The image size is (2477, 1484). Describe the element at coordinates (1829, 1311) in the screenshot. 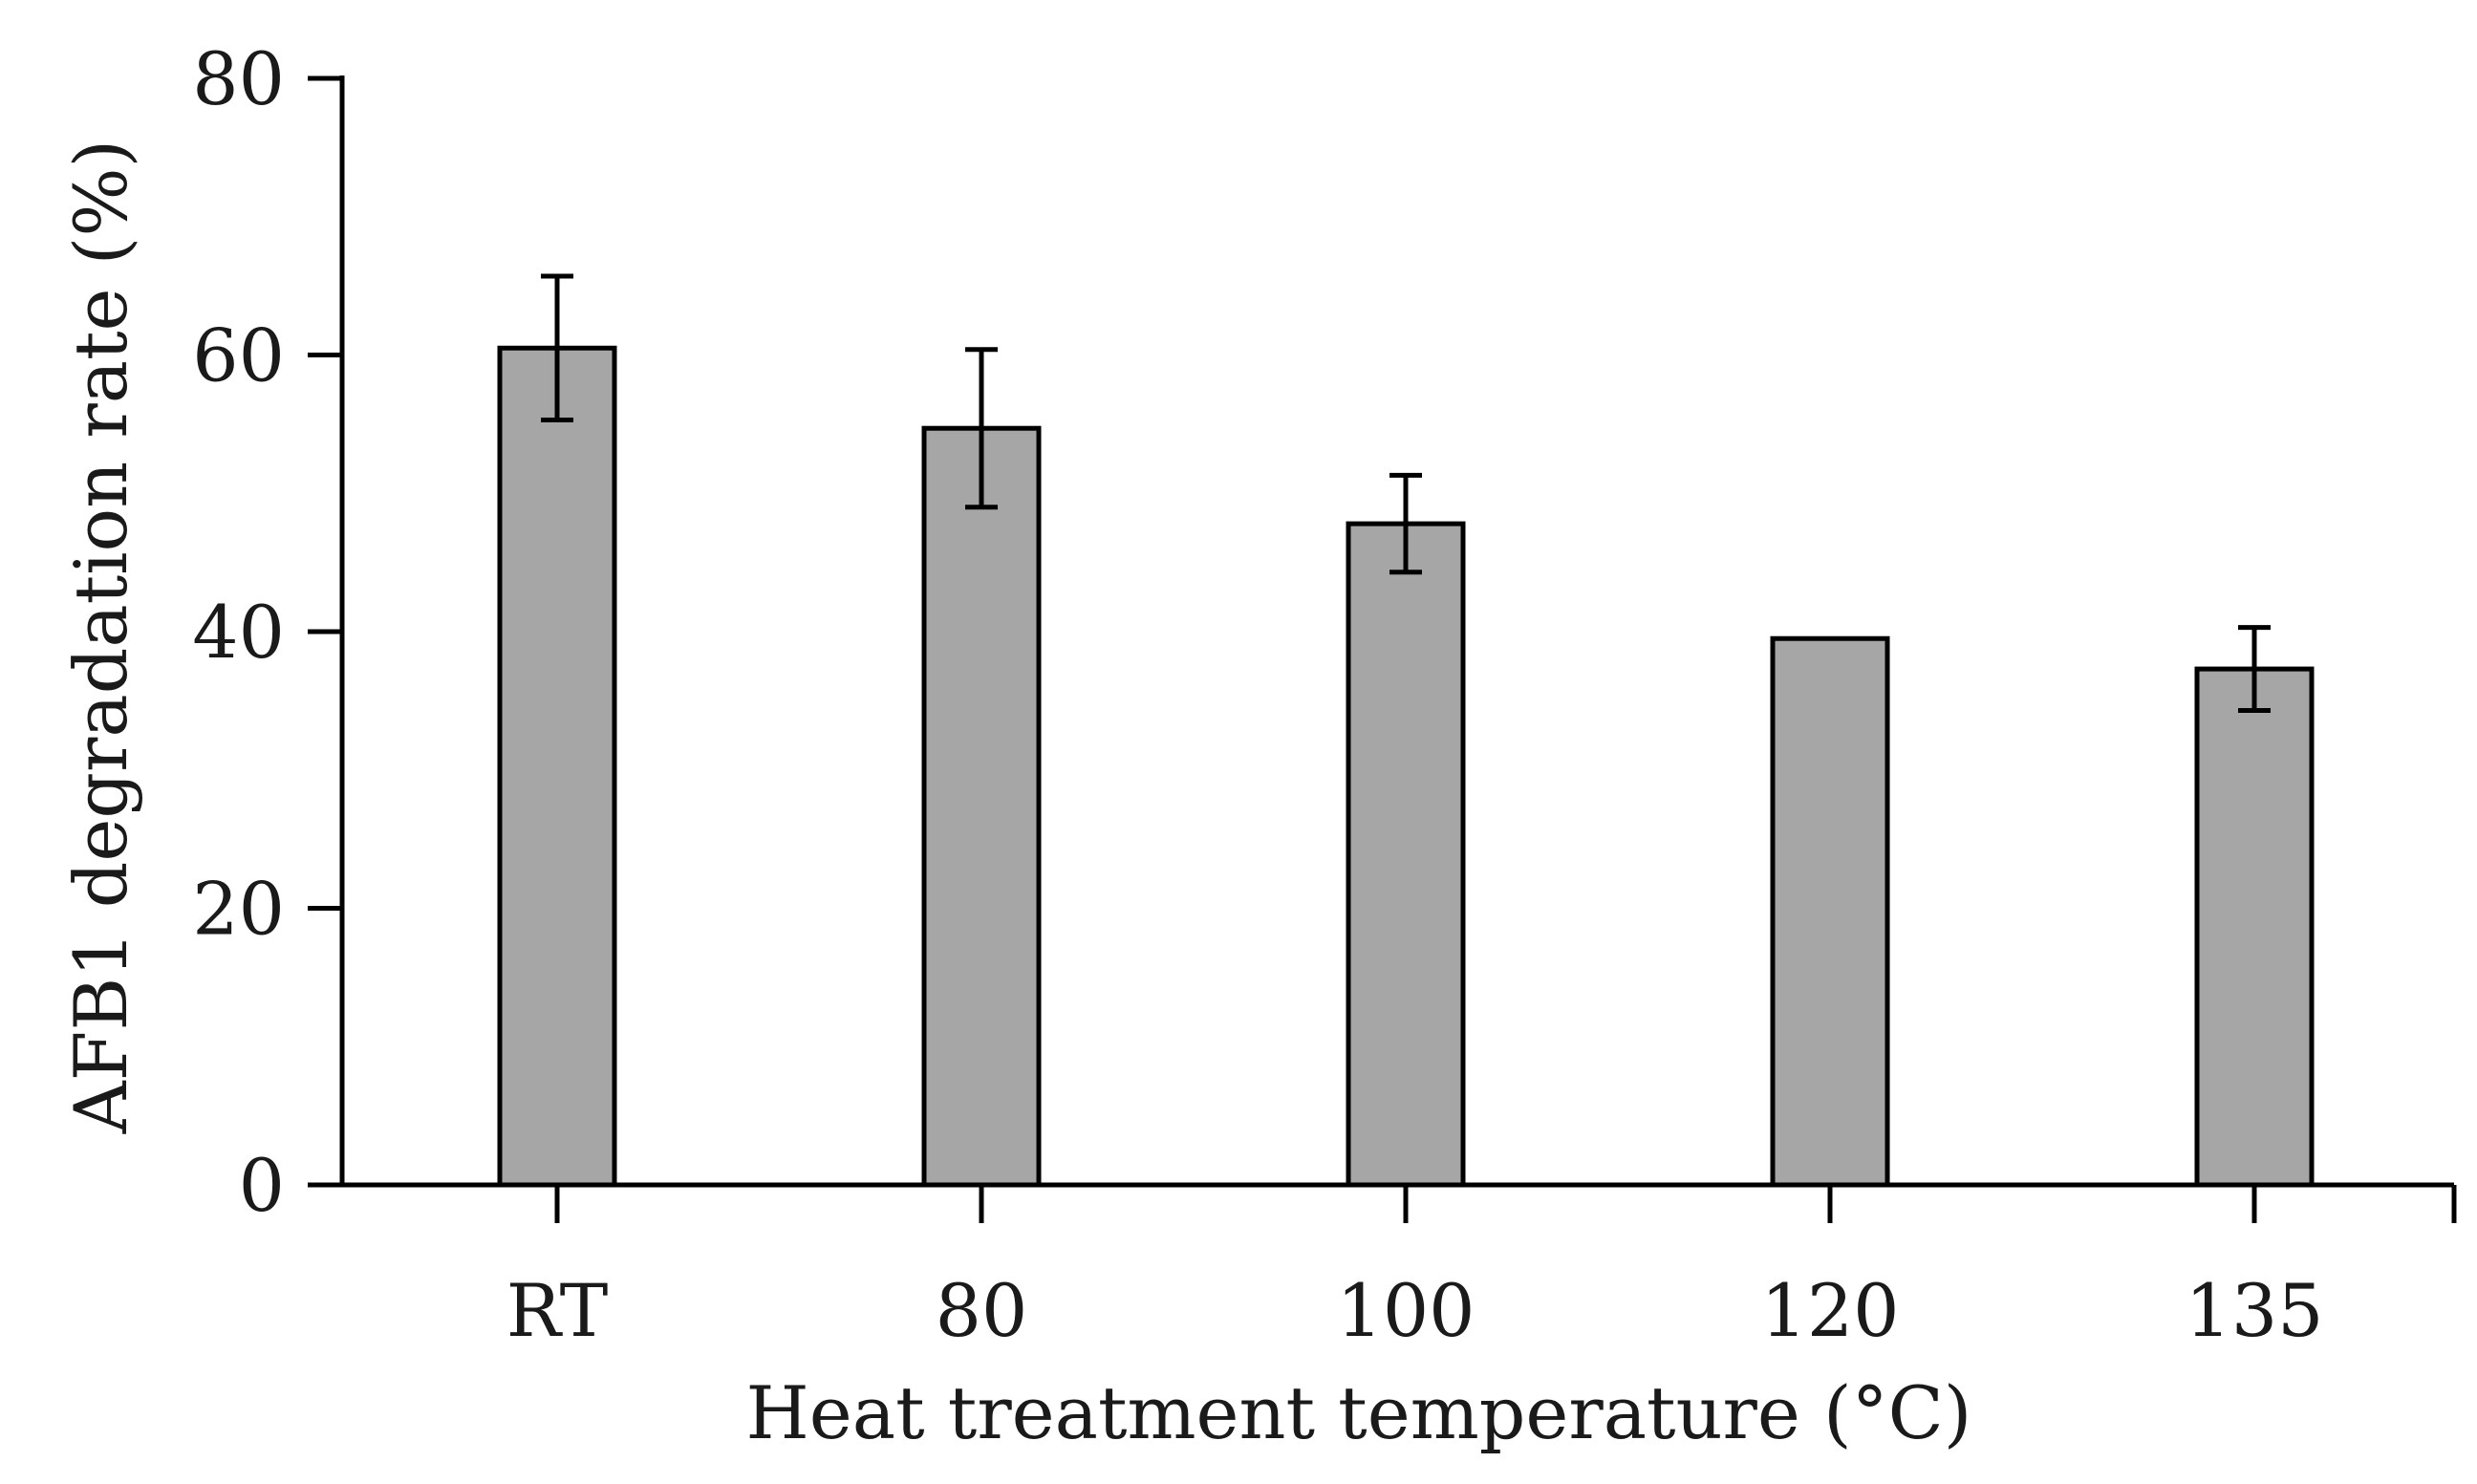

I see `x-tick-label: 120` at that location.